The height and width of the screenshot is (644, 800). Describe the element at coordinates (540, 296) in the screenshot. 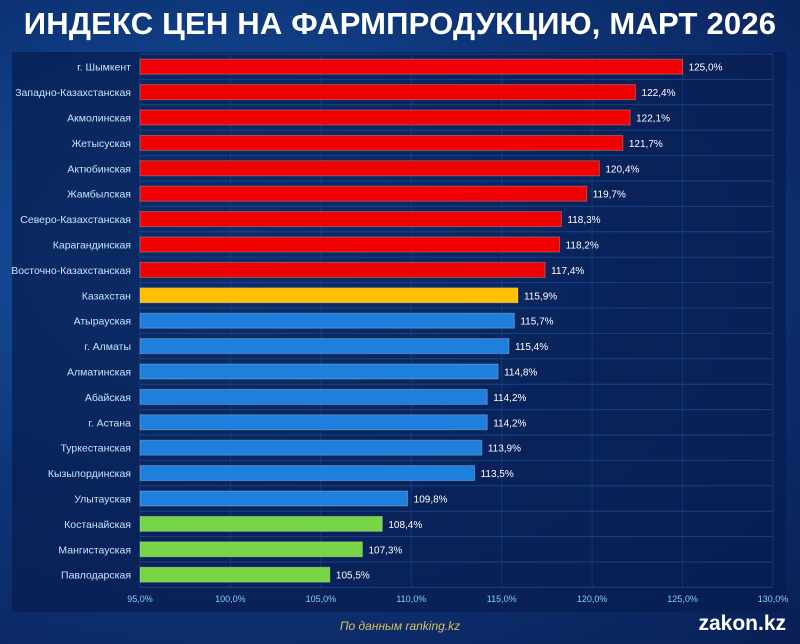

I see `data-label: 115,9%` at that location.